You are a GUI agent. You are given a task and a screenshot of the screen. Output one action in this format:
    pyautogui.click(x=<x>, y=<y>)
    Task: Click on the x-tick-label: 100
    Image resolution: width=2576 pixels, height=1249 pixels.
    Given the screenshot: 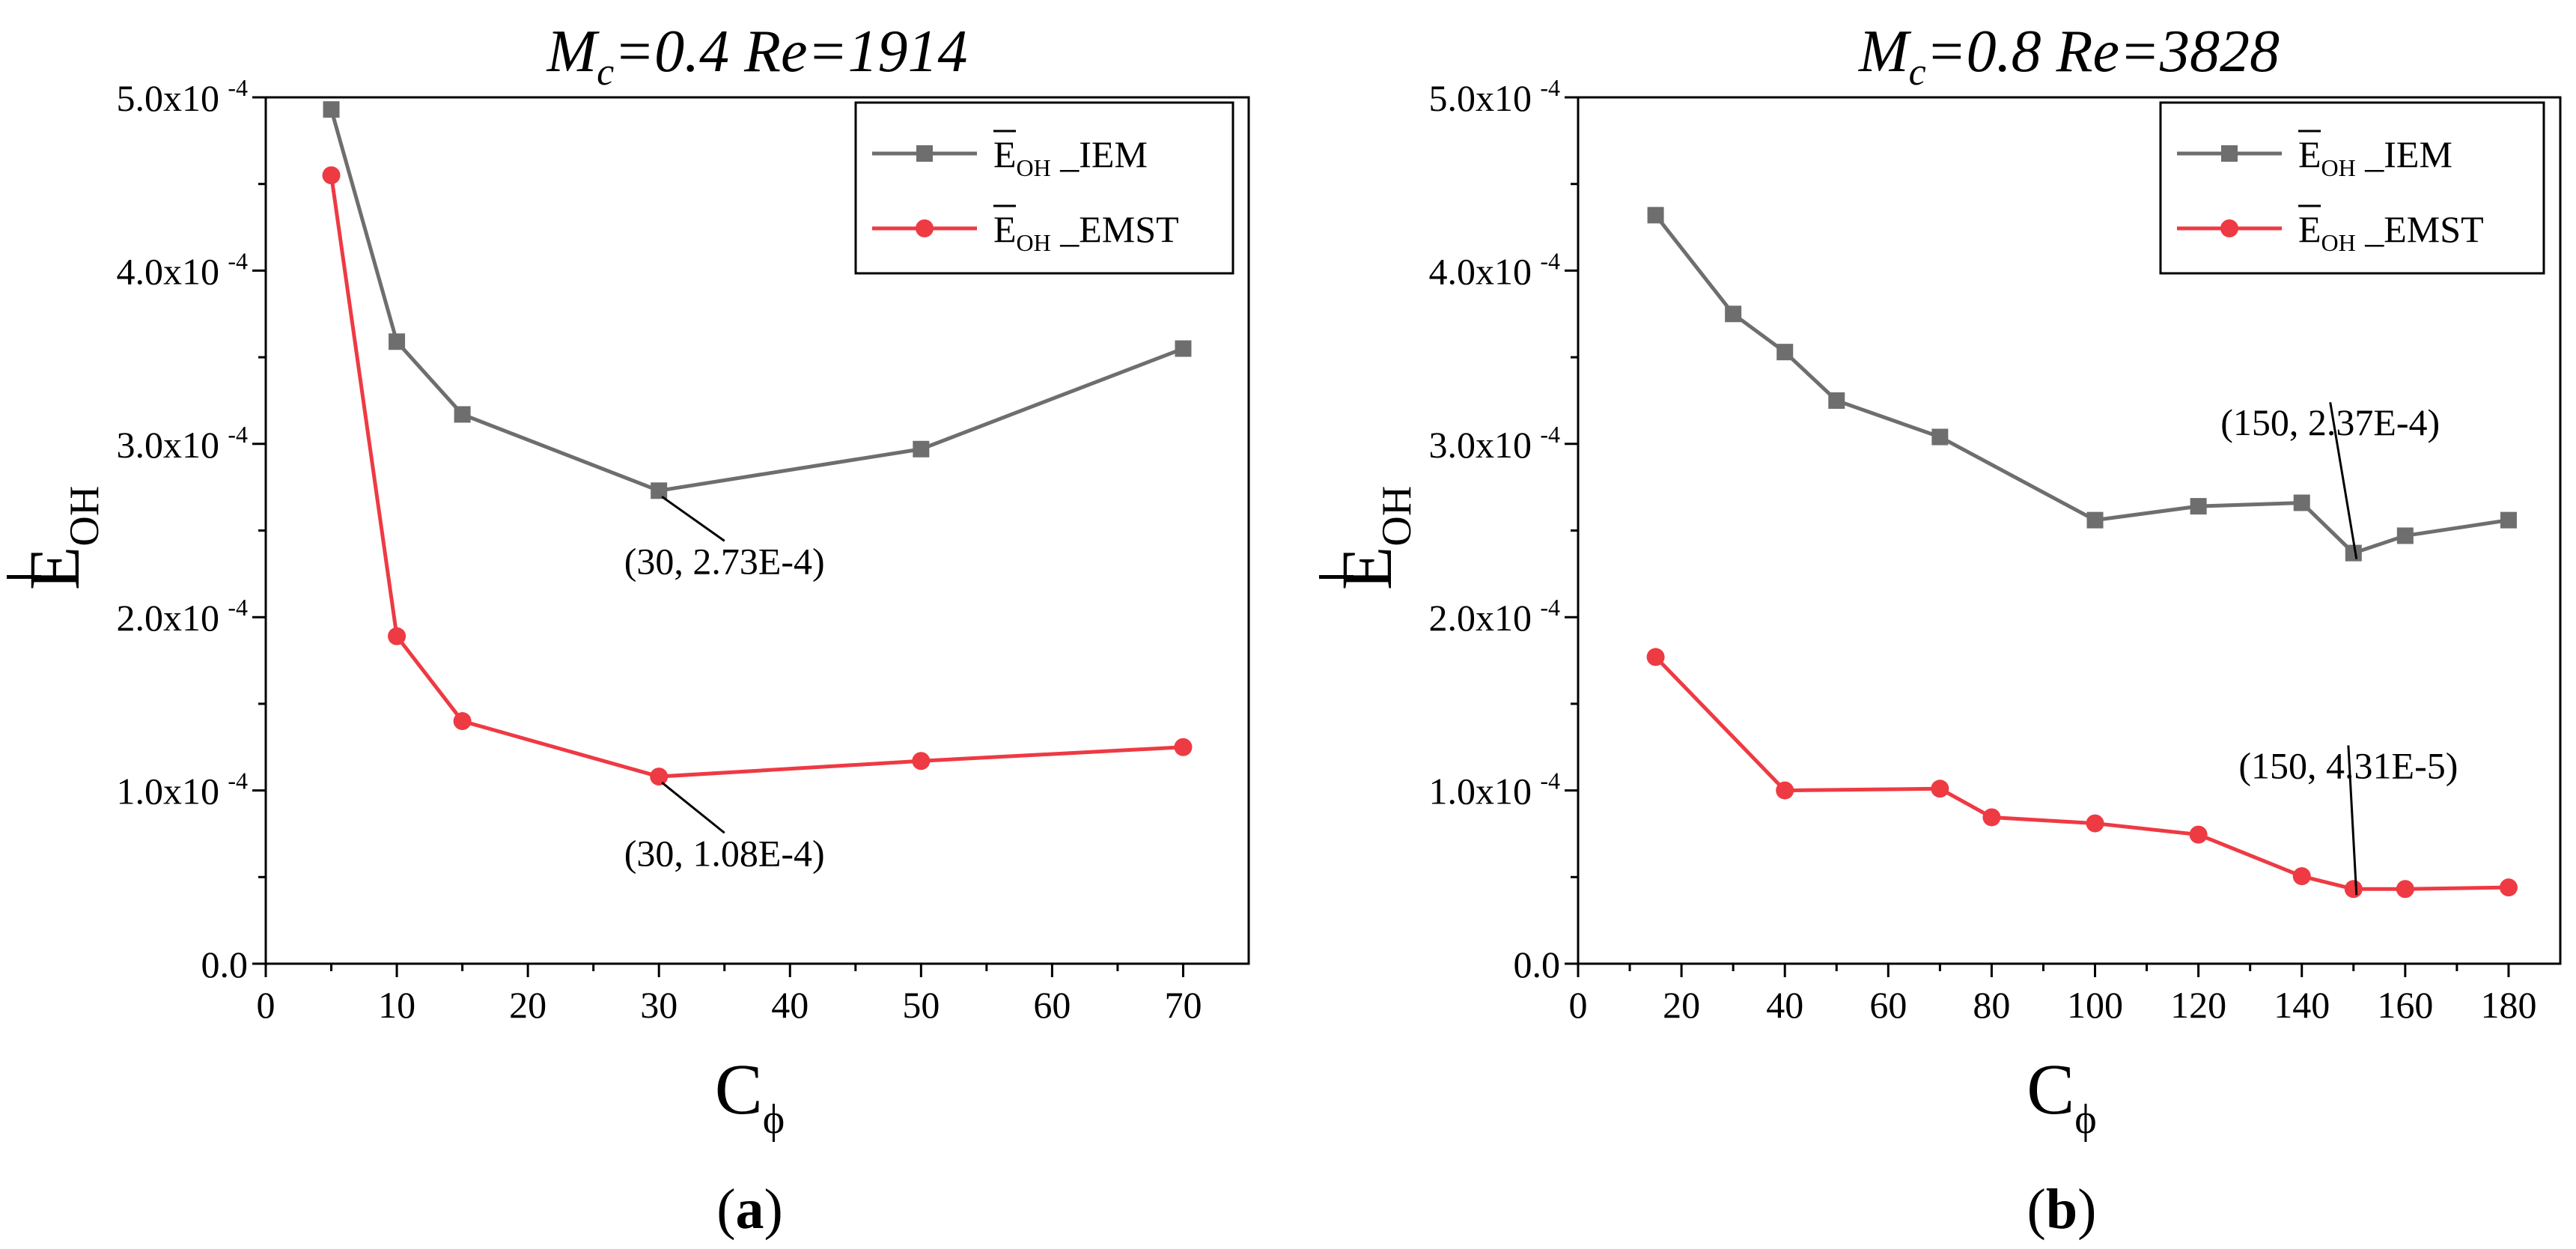 What is the action you would take?
    pyautogui.click(x=2095, y=1005)
    